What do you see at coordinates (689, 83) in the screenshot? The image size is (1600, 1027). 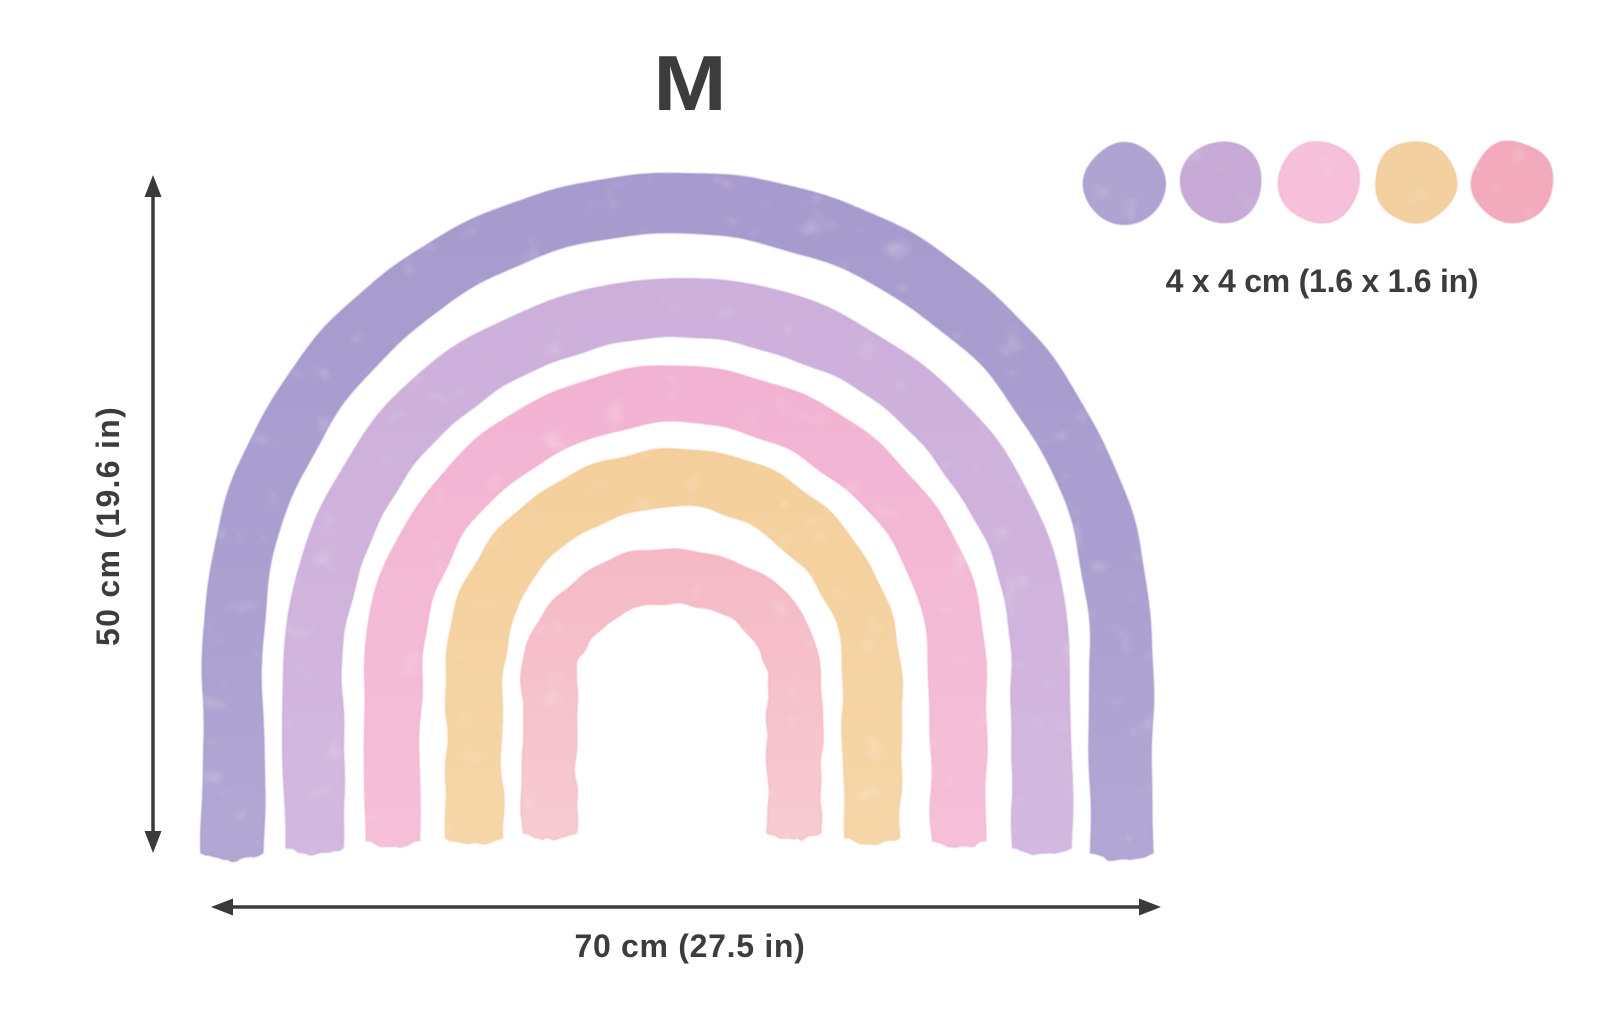 I see `svg-text: M` at bounding box center [689, 83].